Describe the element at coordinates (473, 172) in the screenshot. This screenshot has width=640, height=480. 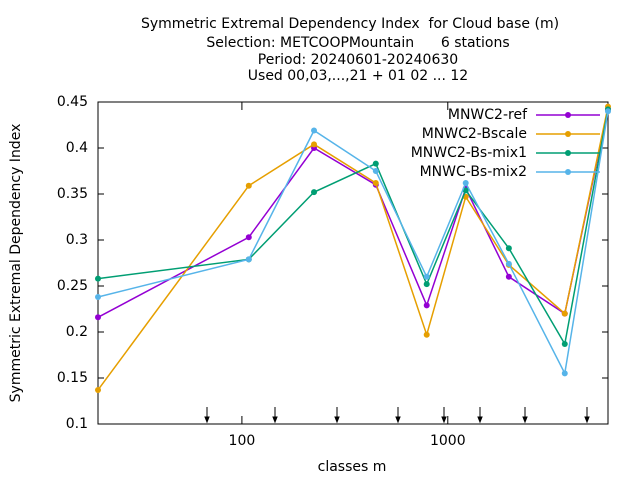
I see `legend-label: MNWC-Bs-mix2` at that location.